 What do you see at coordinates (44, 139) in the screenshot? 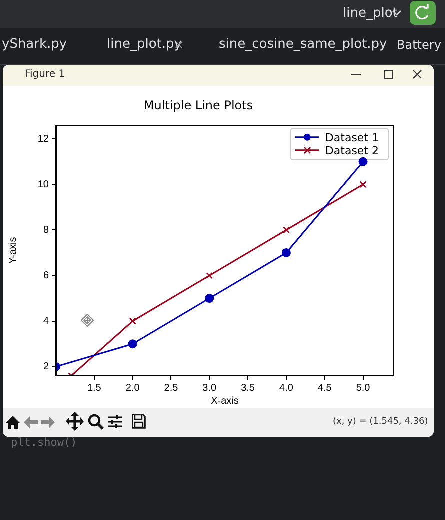
I see `y-tick-label: 12` at bounding box center [44, 139].